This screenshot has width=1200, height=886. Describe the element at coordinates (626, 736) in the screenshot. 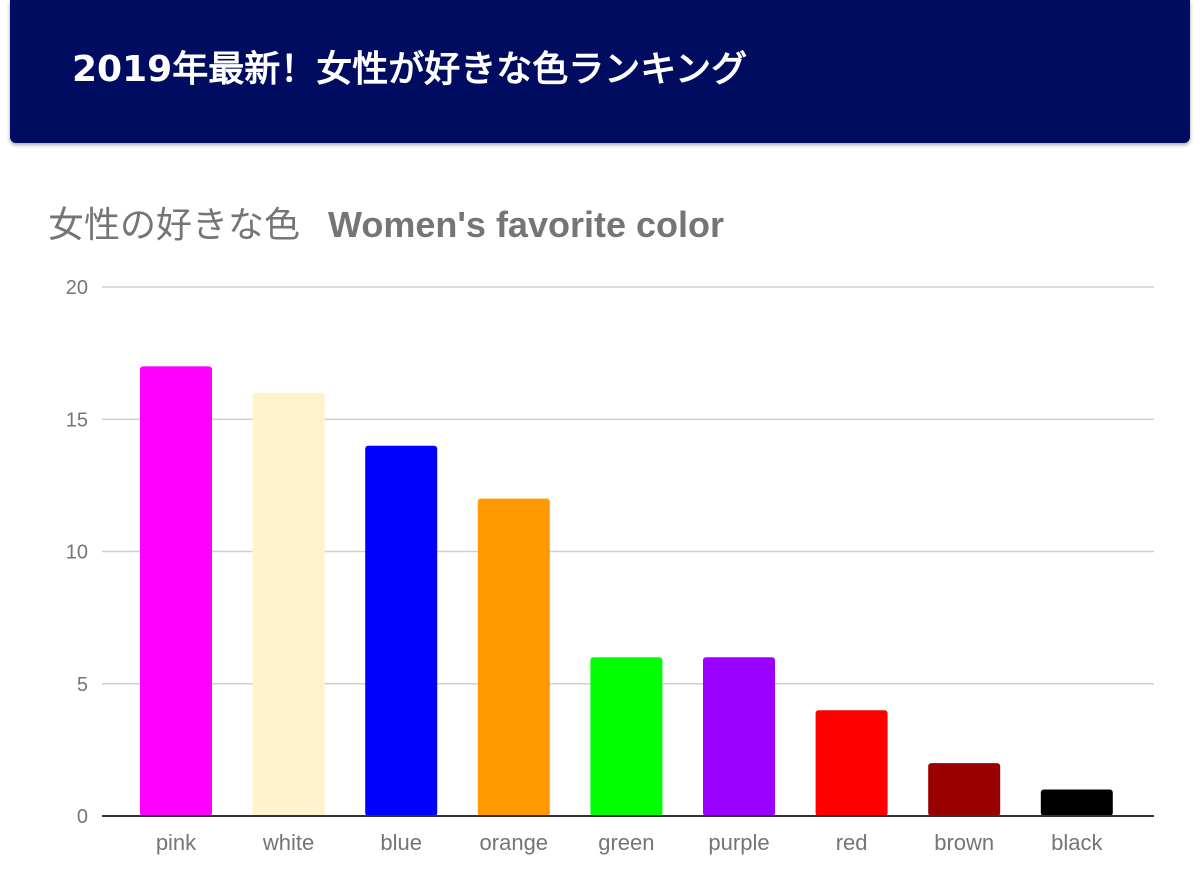

I see `bar-green` at that location.